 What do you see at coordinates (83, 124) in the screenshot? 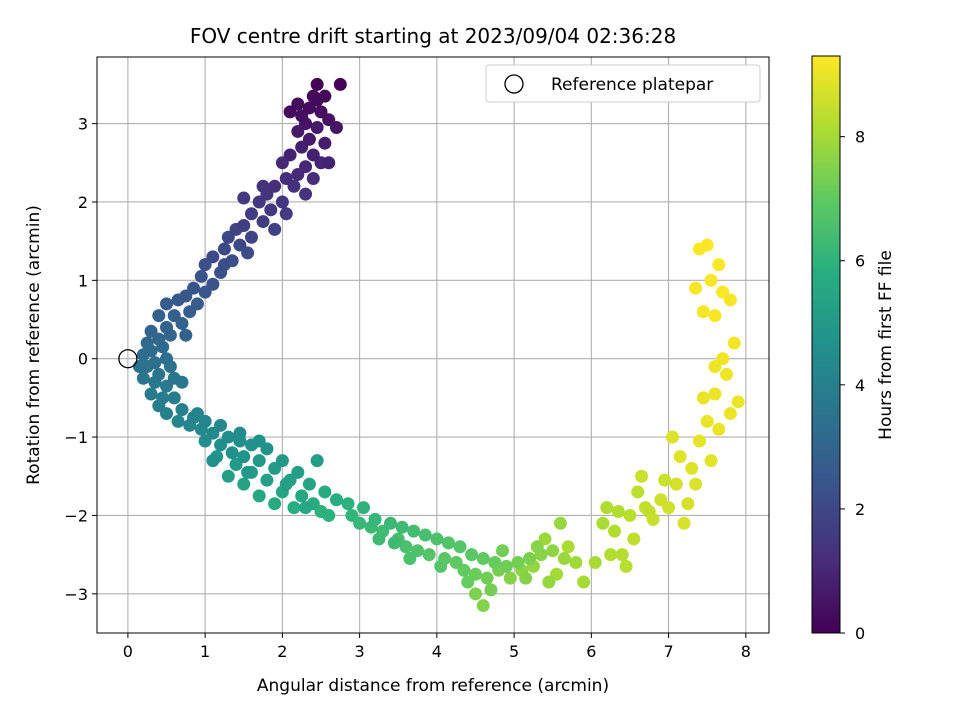
I see `y-tick-label: 3` at bounding box center [83, 124].